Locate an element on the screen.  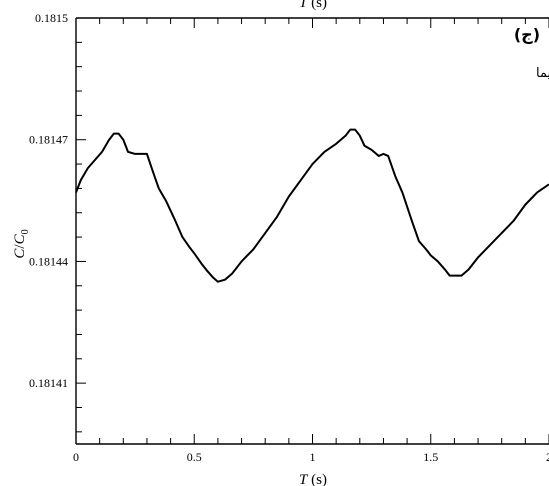
y-axis-title: C/C0 is located at coordinates (21, 243).